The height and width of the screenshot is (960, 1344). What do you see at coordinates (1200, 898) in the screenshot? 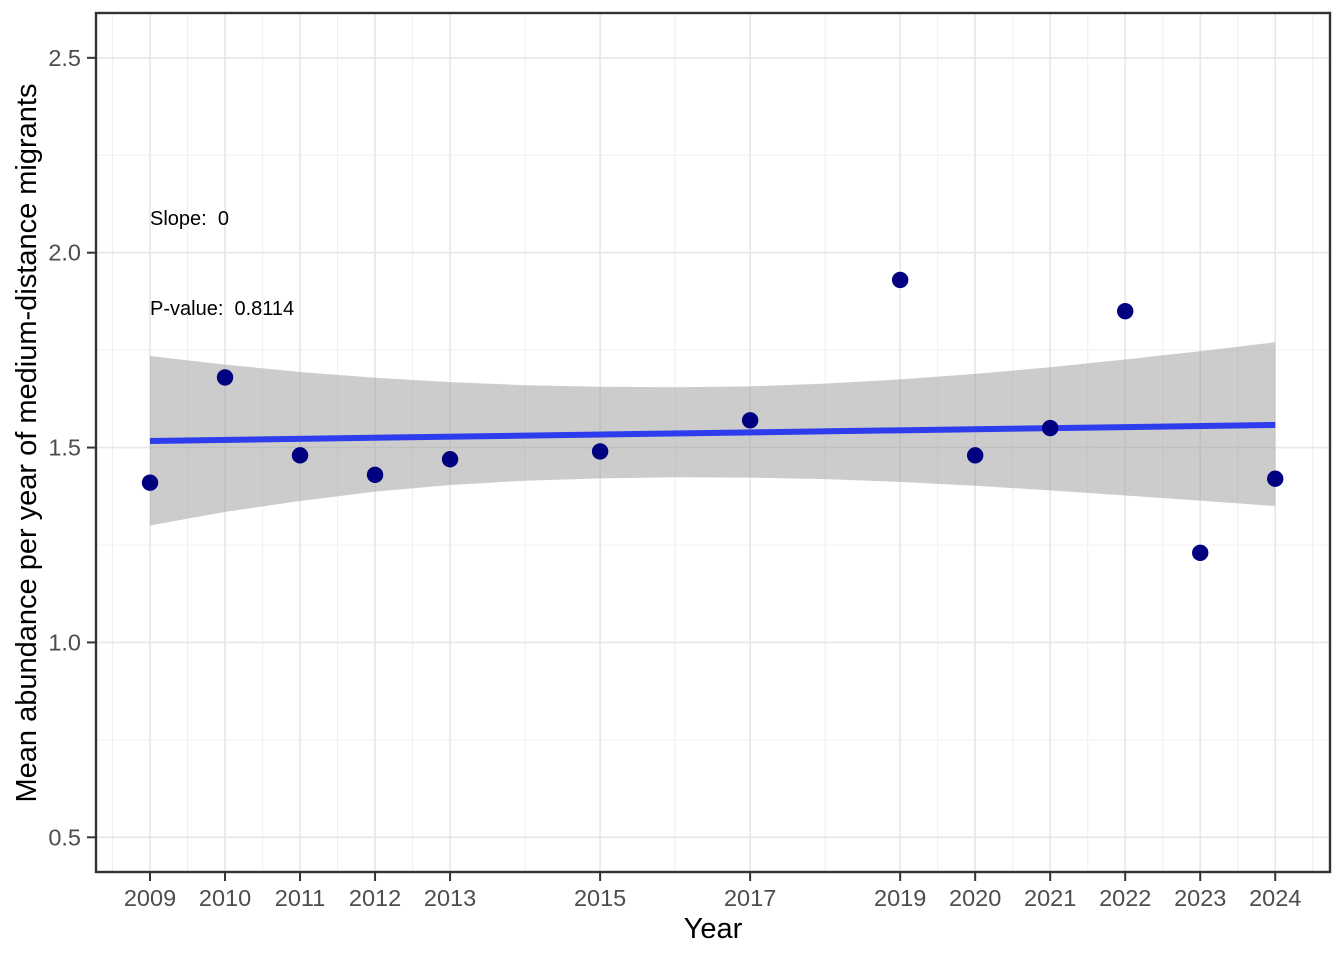
I see `x-tick-label: 2023` at bounding box center [1200, 898].